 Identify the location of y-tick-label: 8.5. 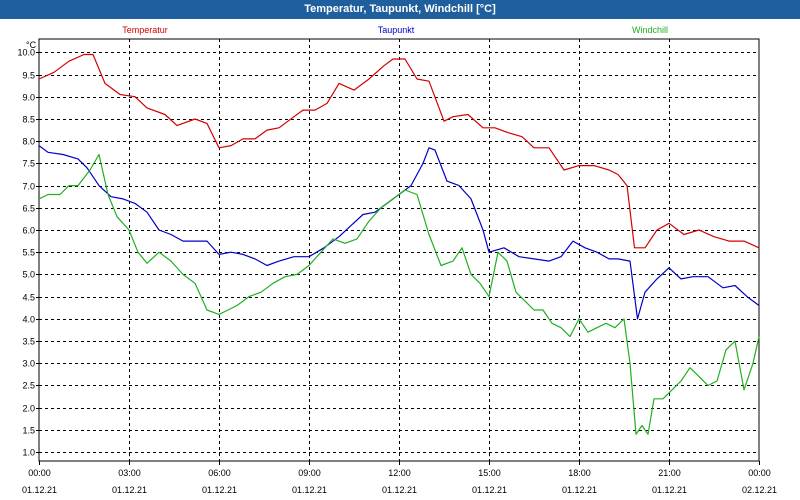
(28, 120).